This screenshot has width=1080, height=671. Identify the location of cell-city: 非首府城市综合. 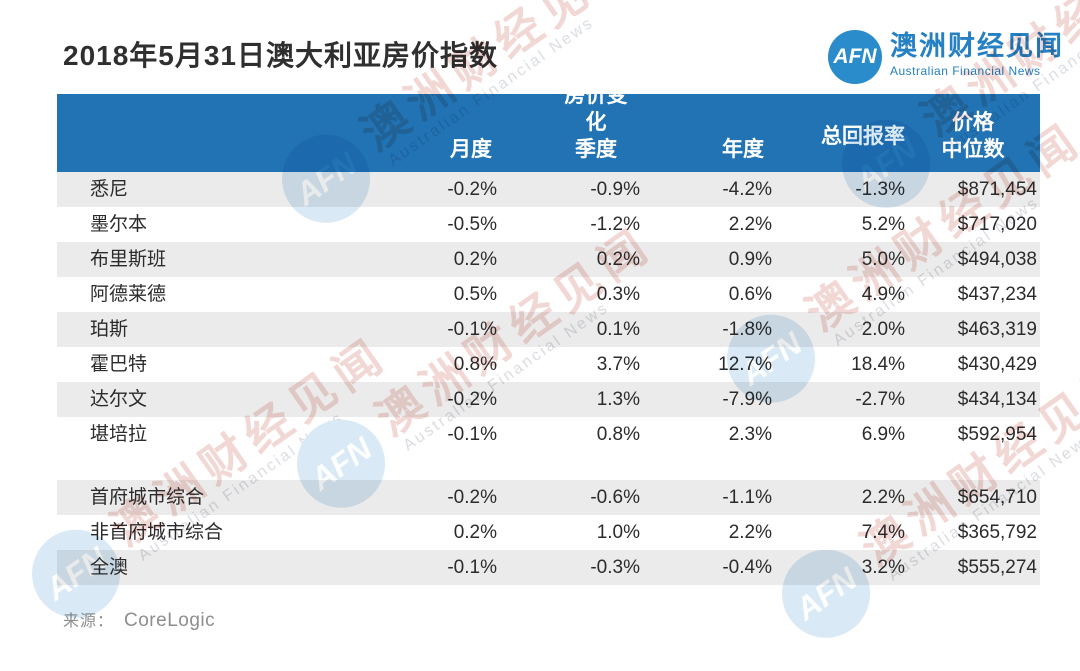
(157, 532).